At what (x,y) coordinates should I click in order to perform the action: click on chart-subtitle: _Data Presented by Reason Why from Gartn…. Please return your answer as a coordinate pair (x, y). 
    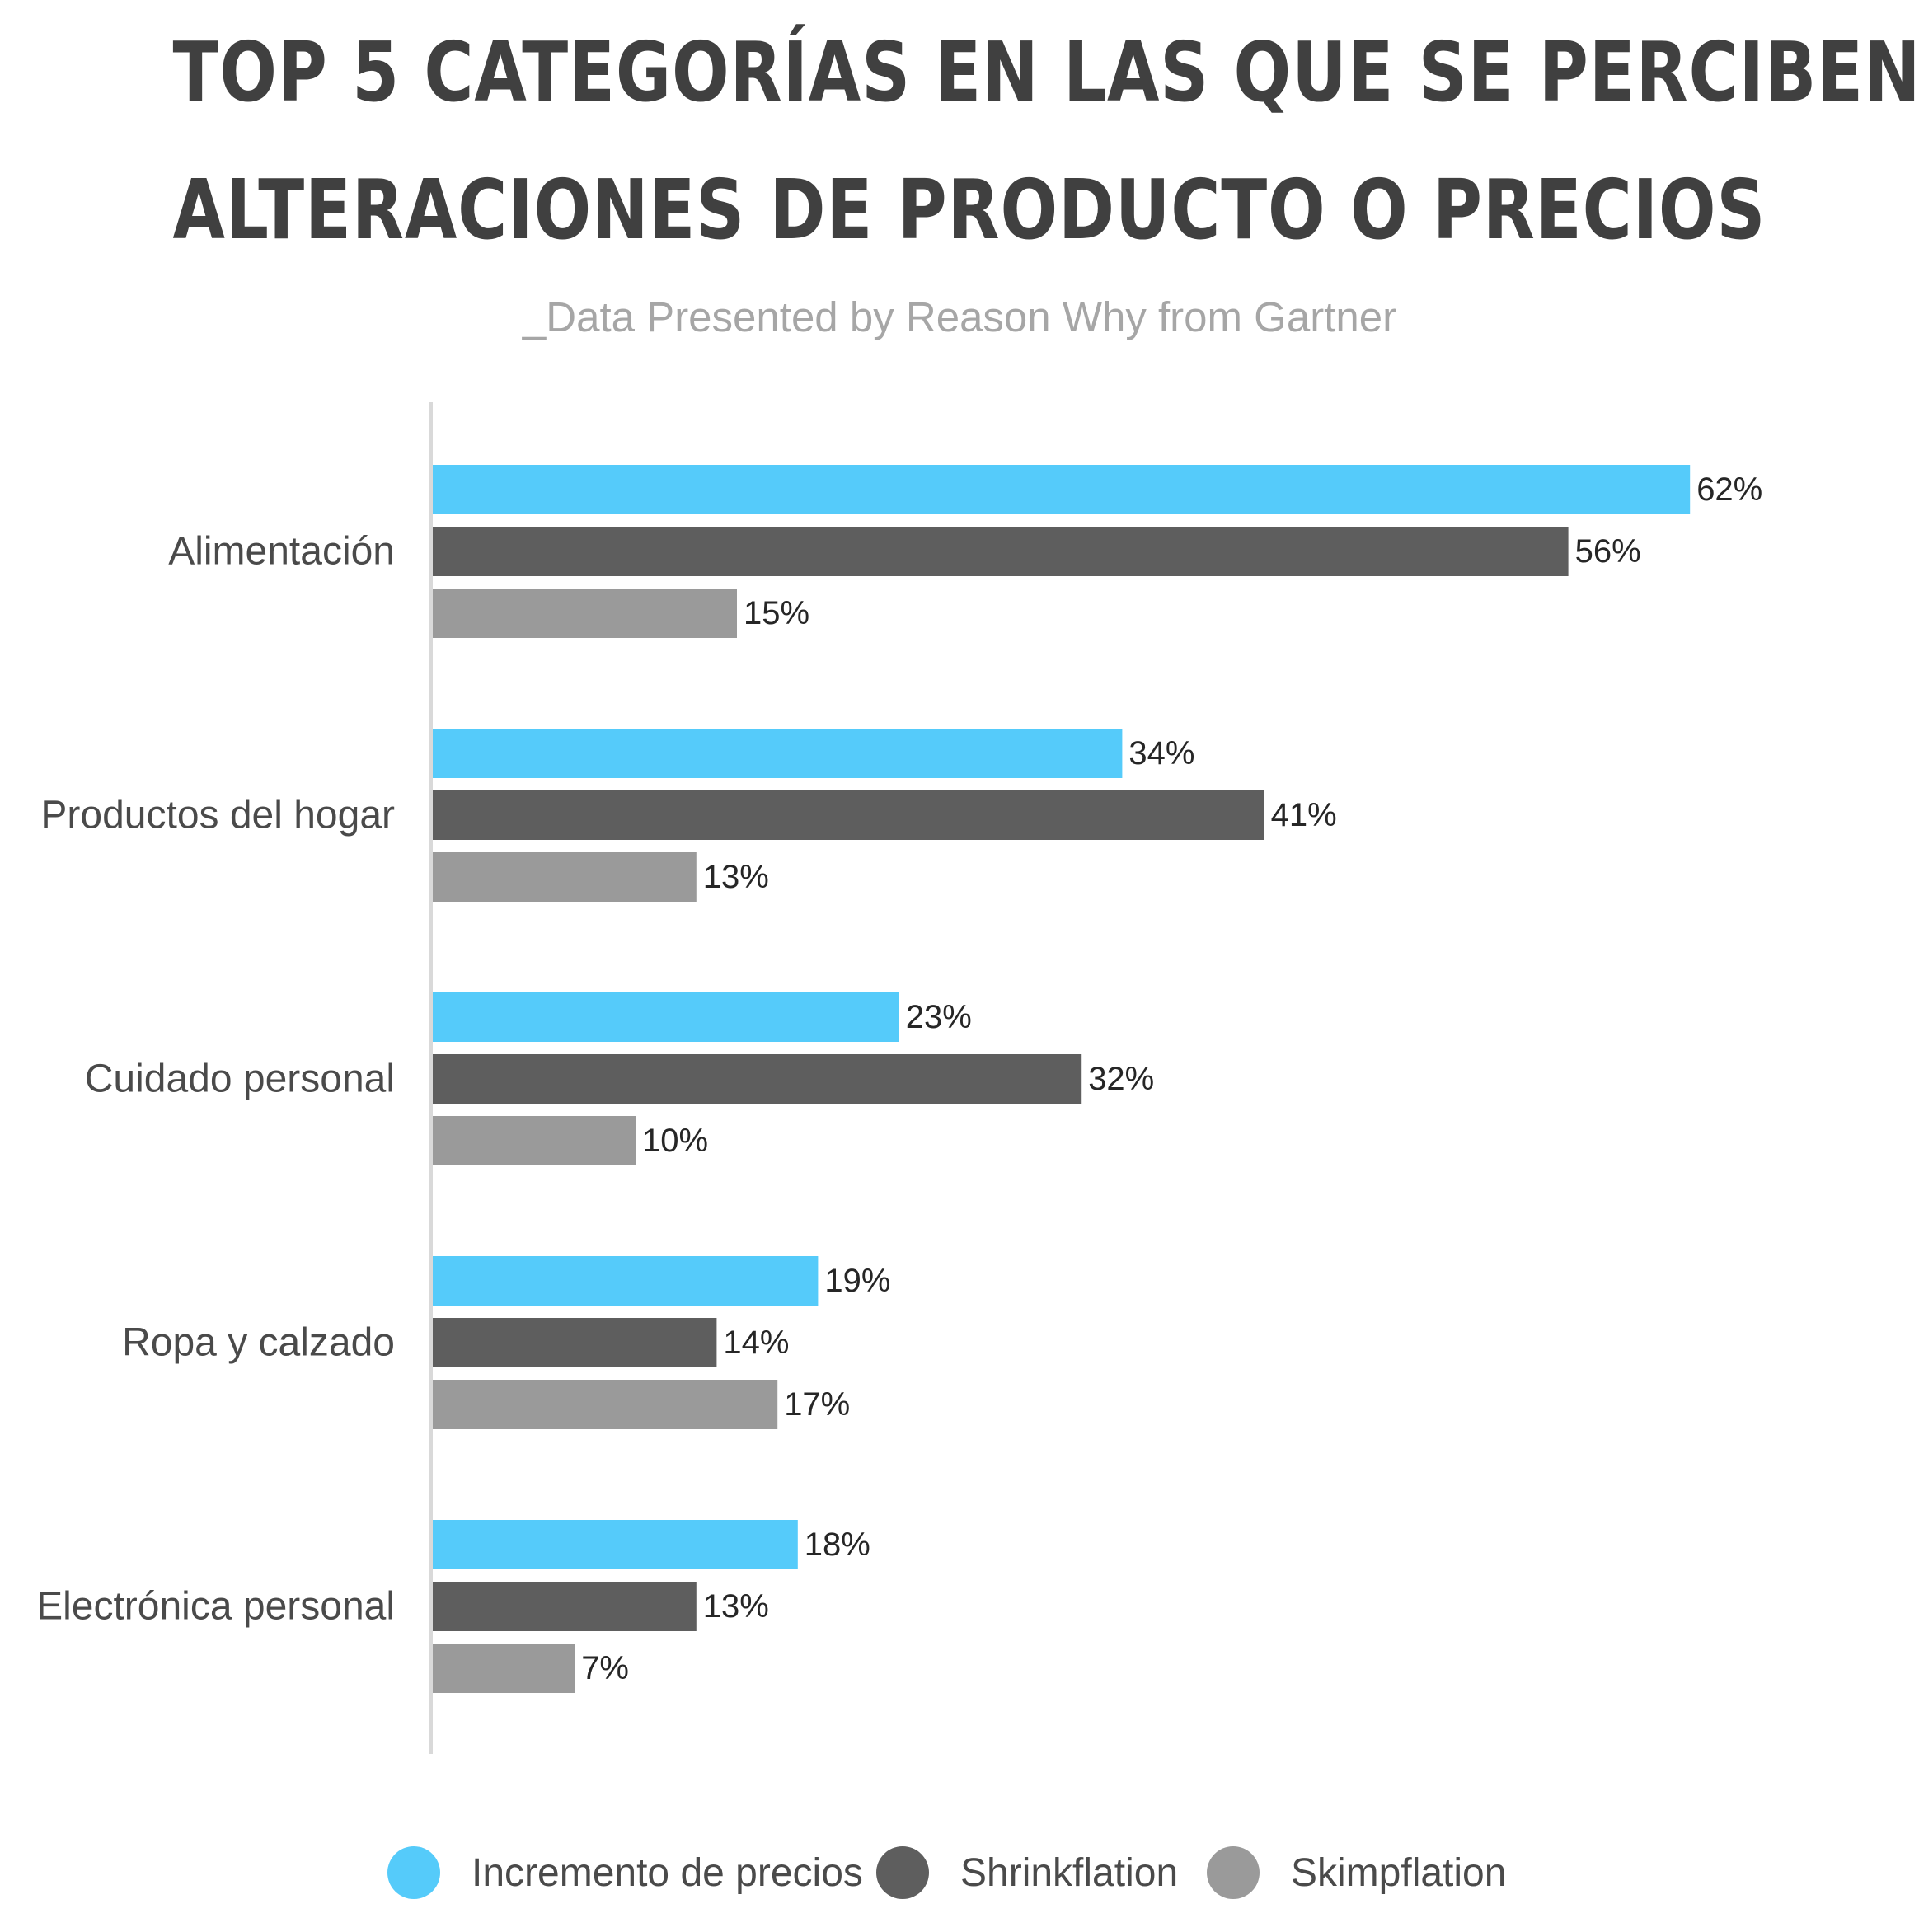
    Looking at the image, I should click on (959, 316).